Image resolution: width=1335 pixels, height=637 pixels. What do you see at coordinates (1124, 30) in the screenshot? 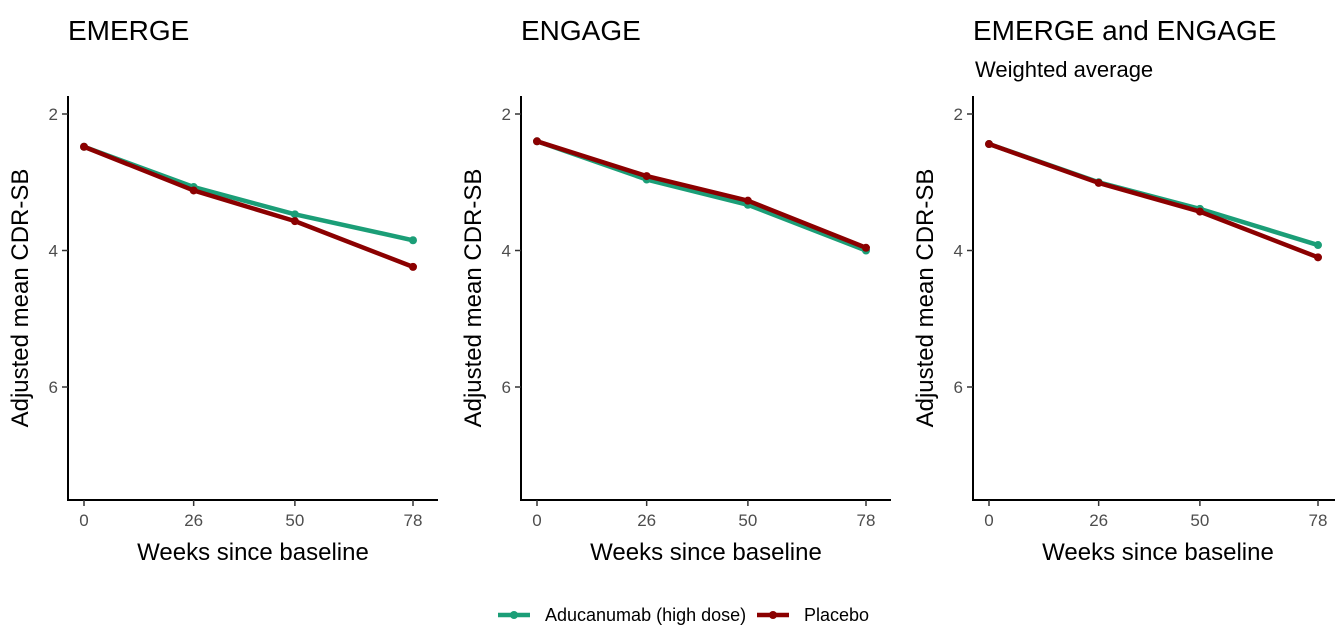
I see `panel-title: EMERGE and ENGAGE` at bounding box center [1124, 30].